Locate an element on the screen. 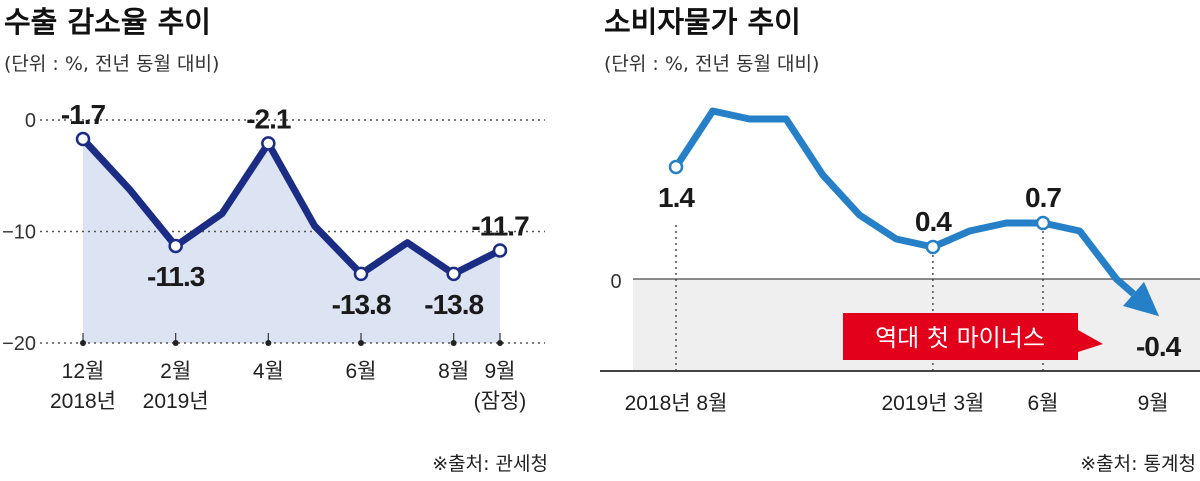 This screenshot has width=1200, height=481. x-tick-label: 2018년 is located at coordinates (83, 401).